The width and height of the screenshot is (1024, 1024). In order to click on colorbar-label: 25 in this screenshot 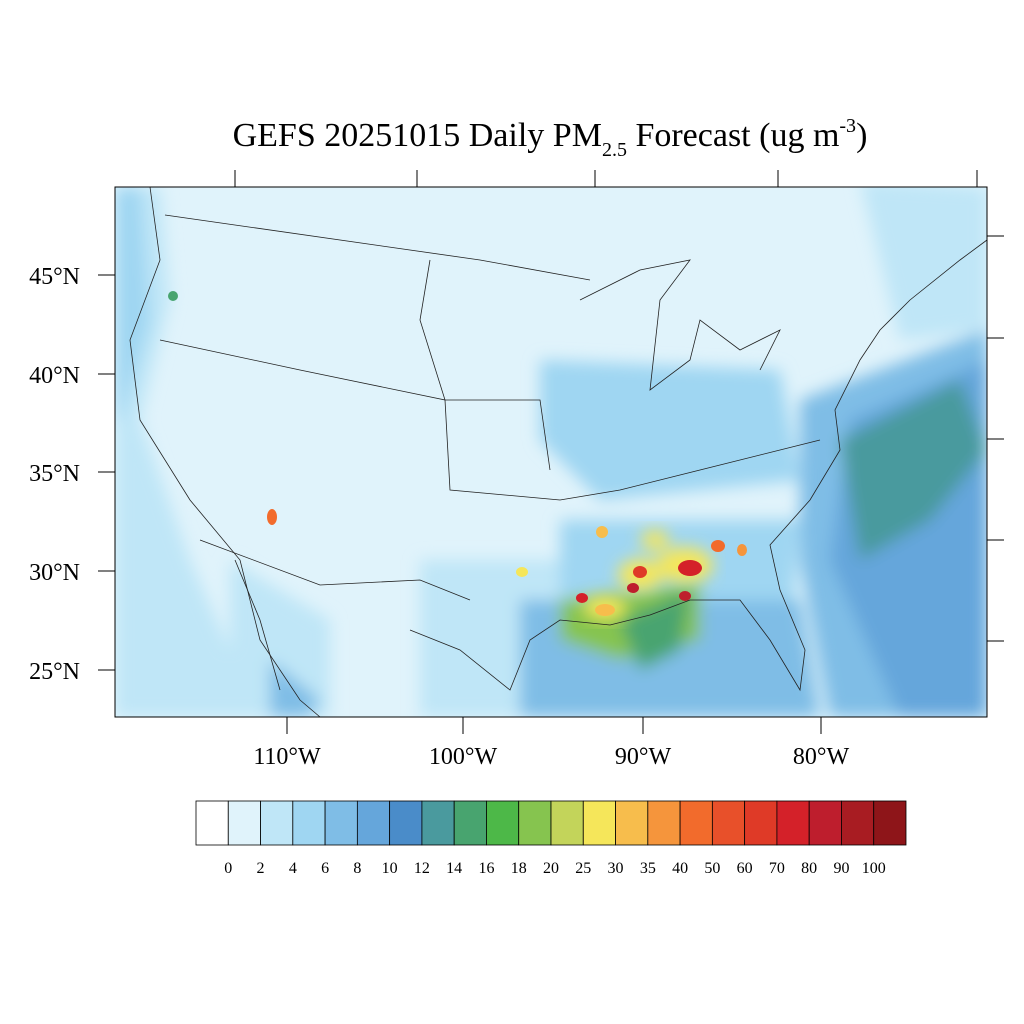, I will do `click(583, 868)`.